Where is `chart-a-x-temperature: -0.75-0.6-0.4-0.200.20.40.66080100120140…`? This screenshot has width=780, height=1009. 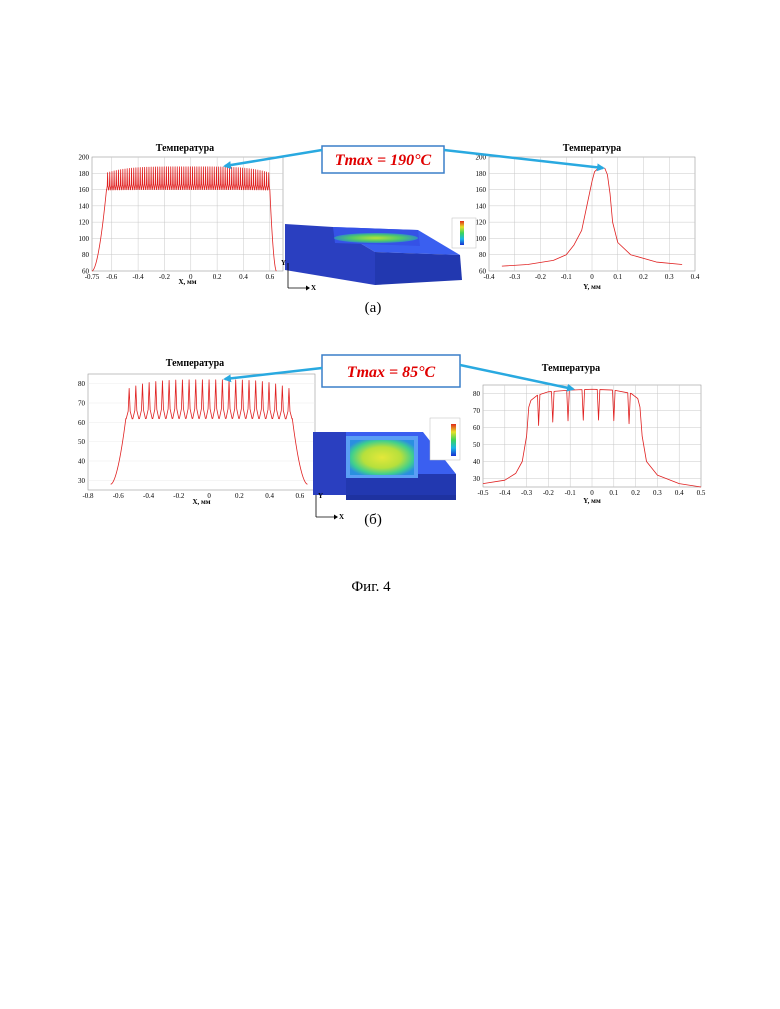
chart-a-x-temperature: -0.75-0.6-0.4-0.200.20.40.66080100120140… is located at coordinates (181, 214).